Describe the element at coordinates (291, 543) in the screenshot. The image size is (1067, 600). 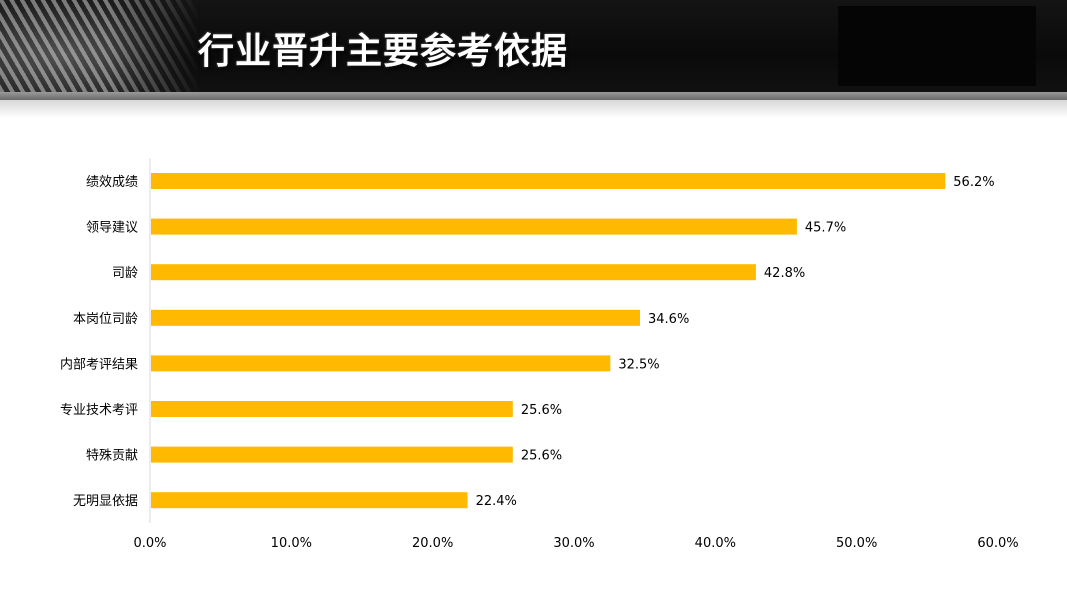
I see `x-tick-label: 10.0%` at that location.